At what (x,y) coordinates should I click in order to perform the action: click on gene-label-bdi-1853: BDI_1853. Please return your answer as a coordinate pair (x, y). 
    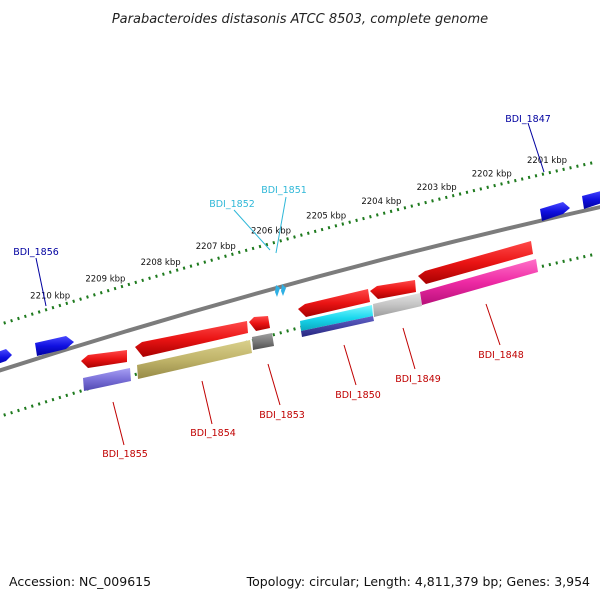
    Looking at the image, I should click on (282, 415).